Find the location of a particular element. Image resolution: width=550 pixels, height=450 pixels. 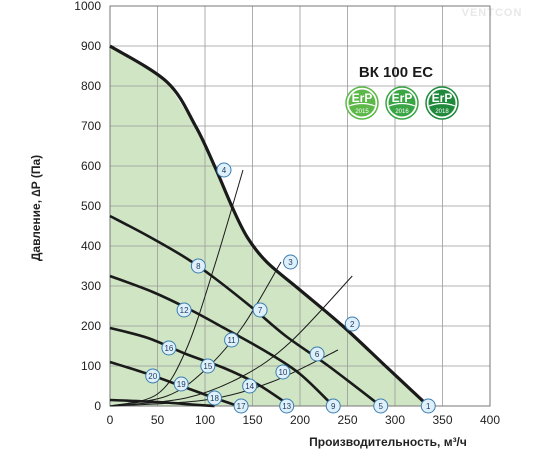

badge-year-text: 2015 is located at coordinates (362, 112).